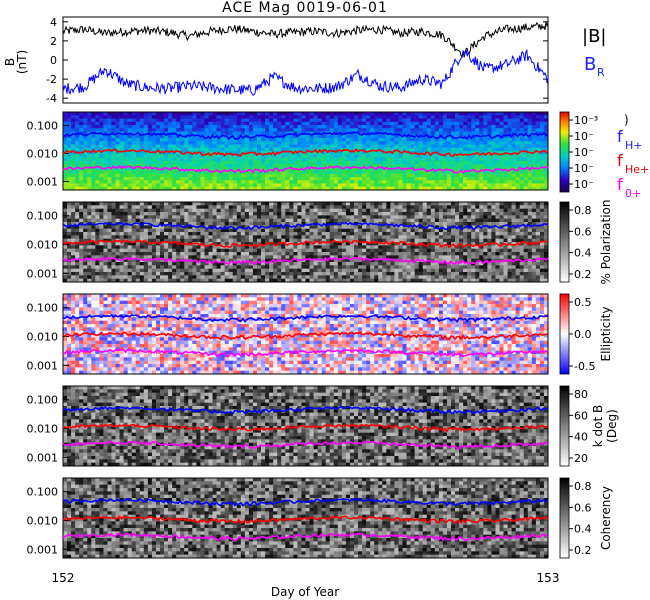 This screenshot has height=600, width=650. Describe the element at coordinates (581, 437) in the screenshot. I see `colorbar-tick-label: 40` at that location.